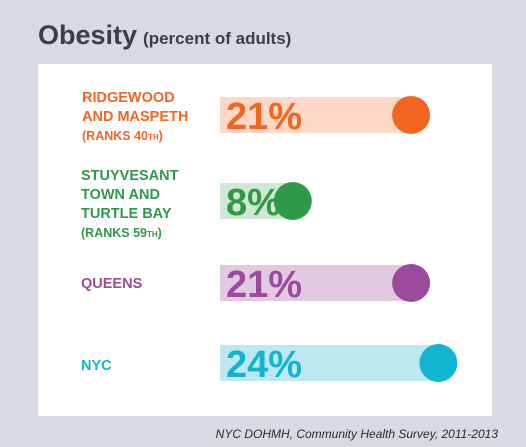 The height and width of the screenshot is (447, 526). Describe the element at coordinates (264, 117) in the screenshot. I see `value-label-0: 21%` at that location.